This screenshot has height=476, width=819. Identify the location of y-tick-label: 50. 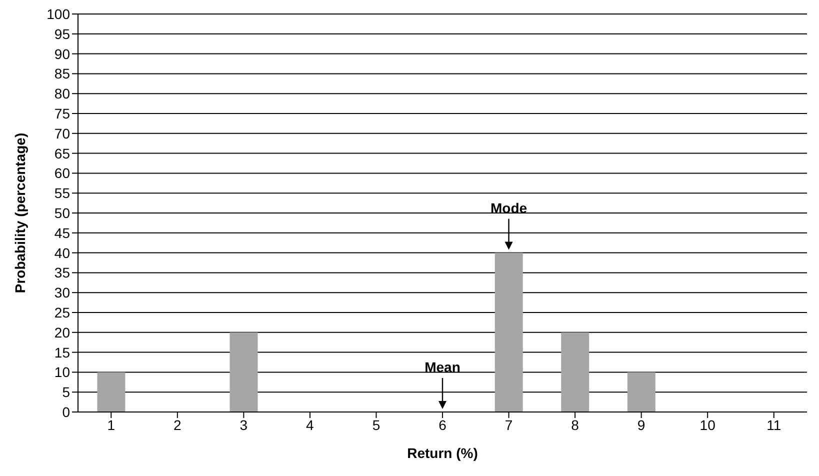
(62, 212).